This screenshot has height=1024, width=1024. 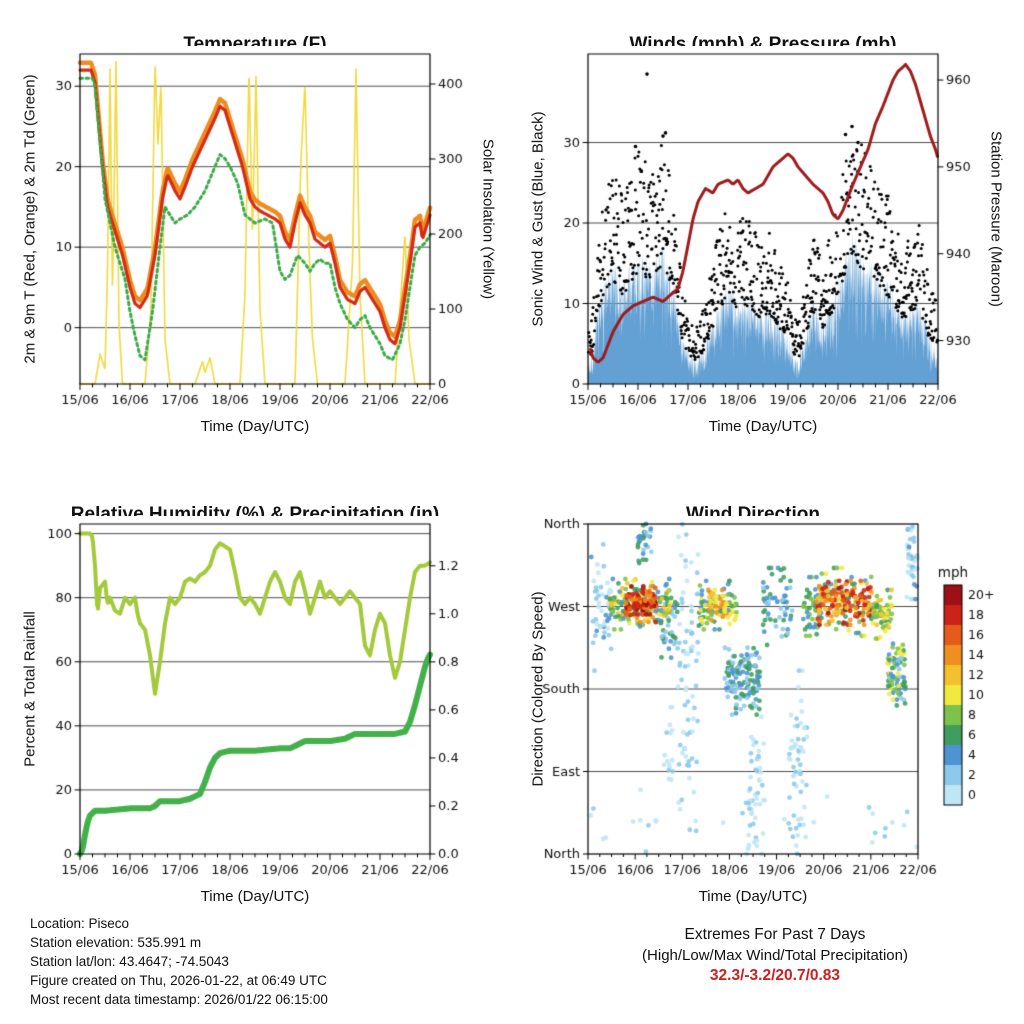 I want to click on temperature-x-axis-label: Time (Day/UTC), so click(x=255, y=426).